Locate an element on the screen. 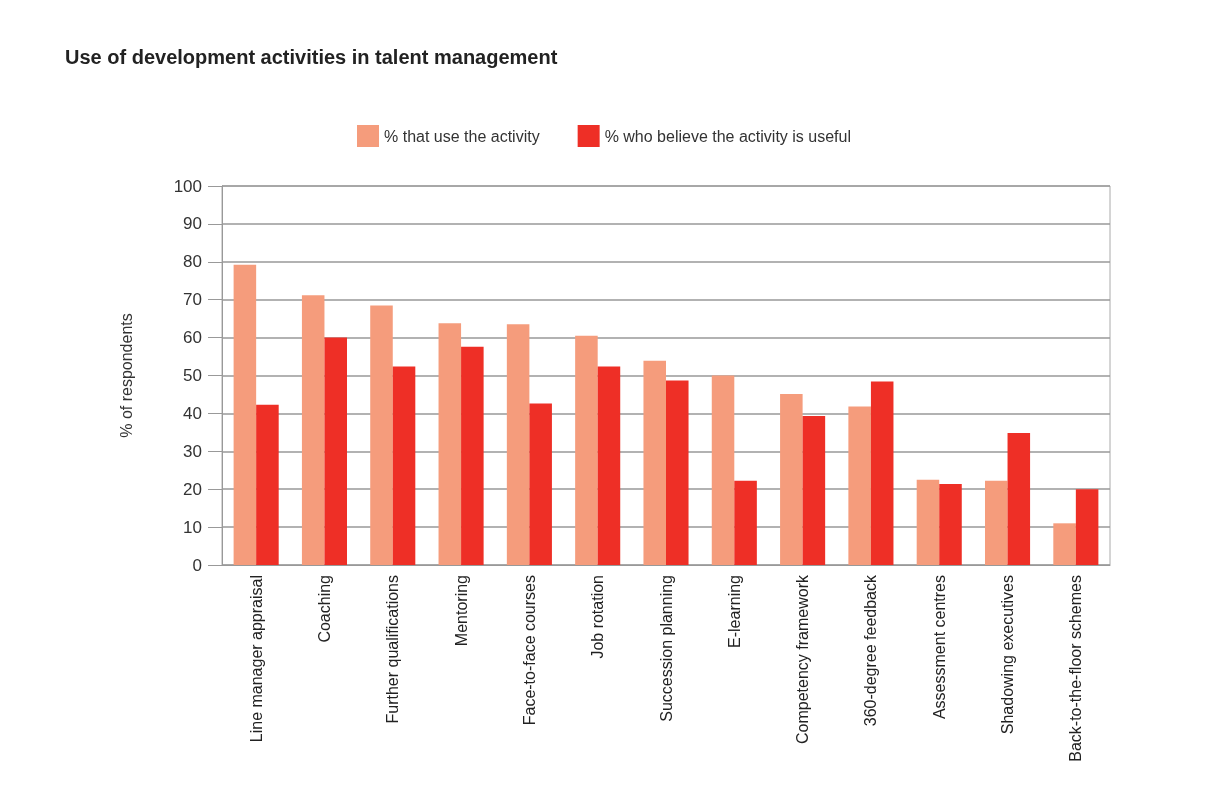 This screenshot has height=791, width=1208. legend-label: % that use the activity is located at coordinates (462, 136).